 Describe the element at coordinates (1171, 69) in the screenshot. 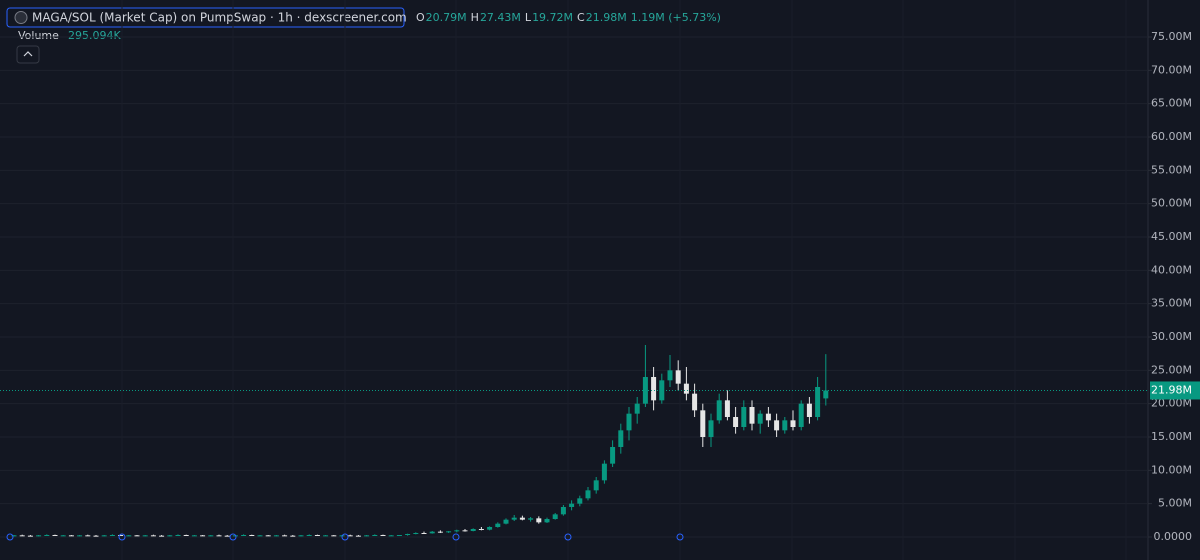

I see `y-tick-label: 70.00M` at that location.